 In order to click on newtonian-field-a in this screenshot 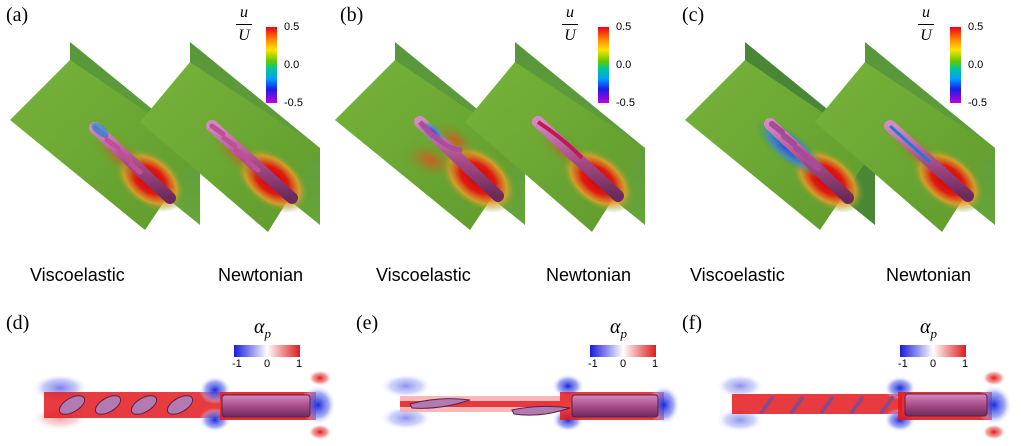, I will do `click(230, 137)`.